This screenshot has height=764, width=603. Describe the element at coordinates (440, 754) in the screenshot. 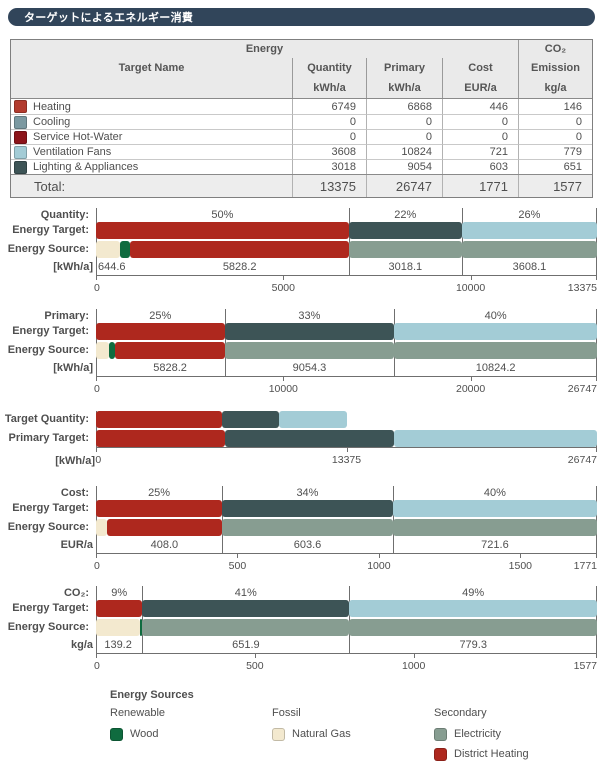

I see `legend-swatch-district-heating` at that location.